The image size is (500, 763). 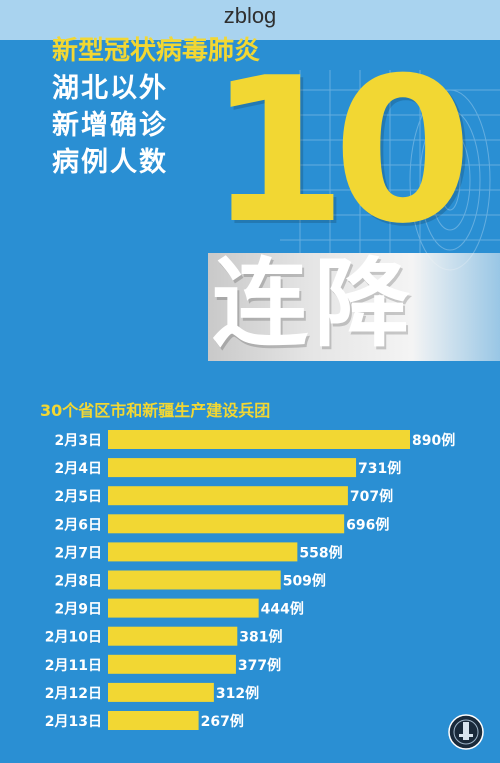 I want to click on top-bar, so click(x=250, y=20).